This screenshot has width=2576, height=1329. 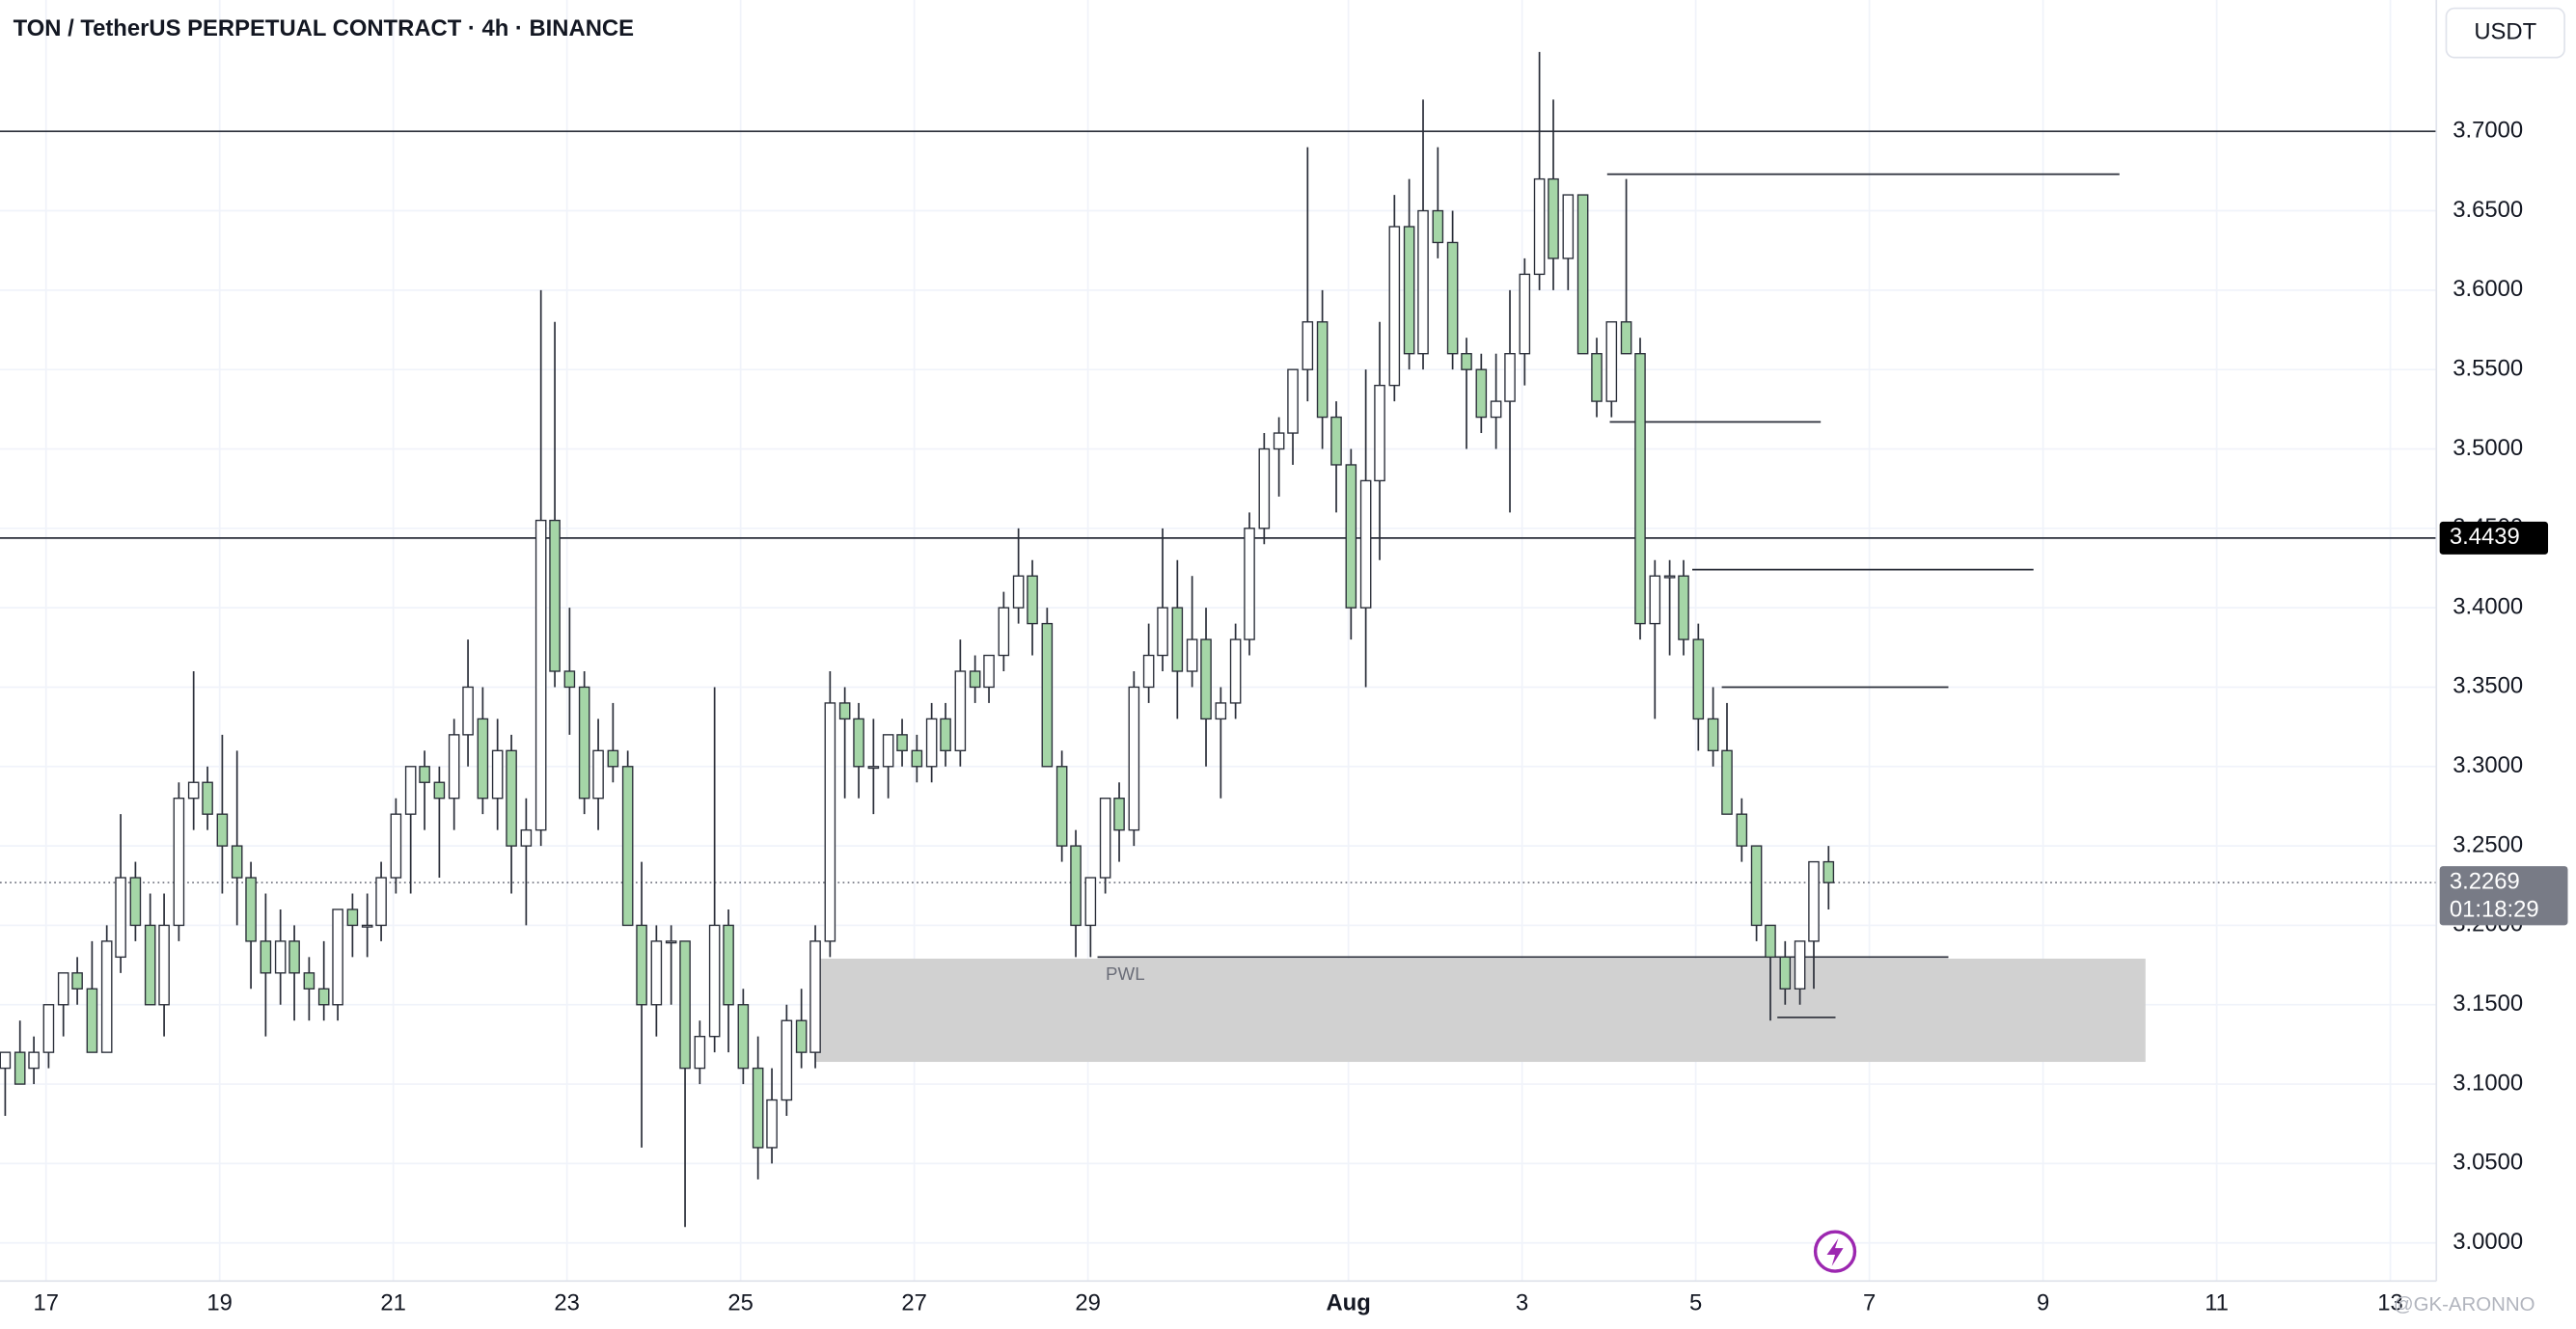 What do you see at coordinates (2488, 1242) in the screenshot?
I see `y-tick-label: 3.0000` at bounding box center [2488, 1242].